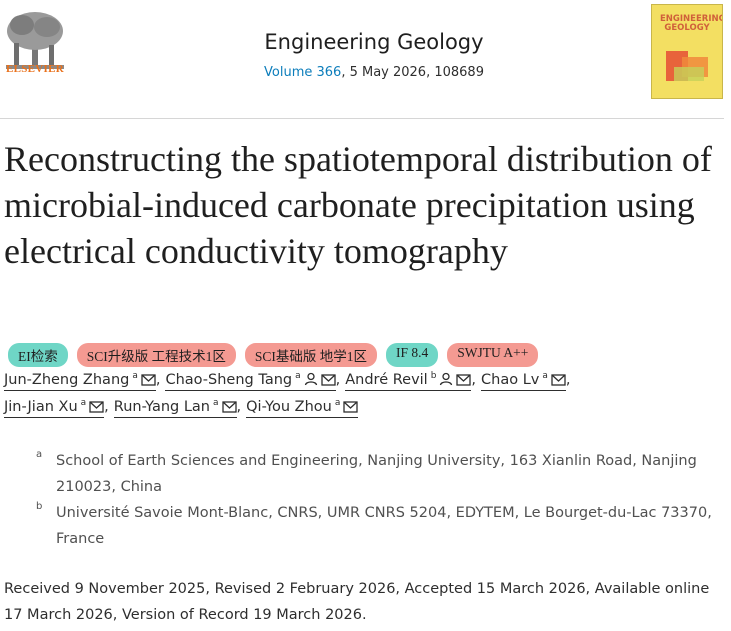 The image size is (731, 631). I want to click on author: Jin-Jian Xu a, so click(54, 408).